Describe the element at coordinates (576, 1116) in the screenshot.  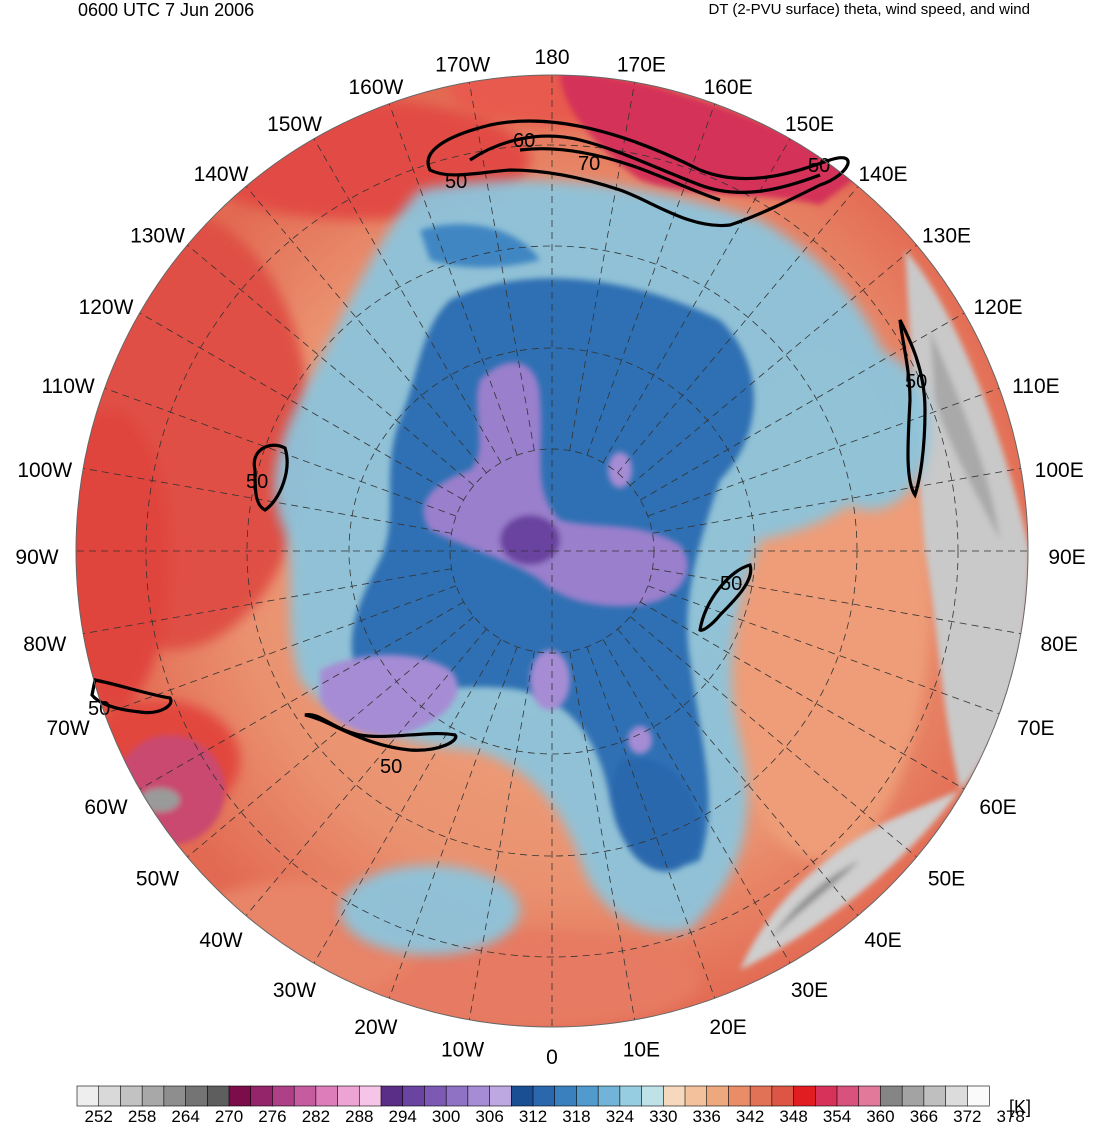
I see `colorbar-tick-label: 318` at that location.